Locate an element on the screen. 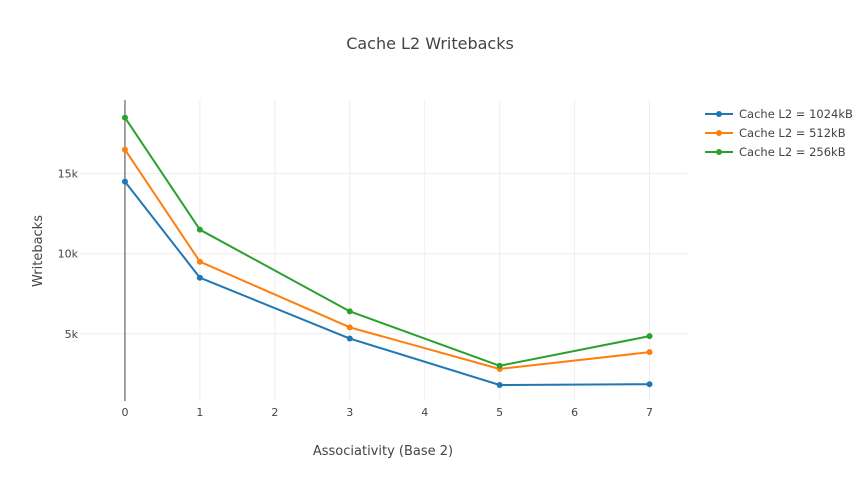 The width and height of the screenshot is (861, 483). legend-item: Cache L2 = 1024kB is located at coordinates (779, 114).